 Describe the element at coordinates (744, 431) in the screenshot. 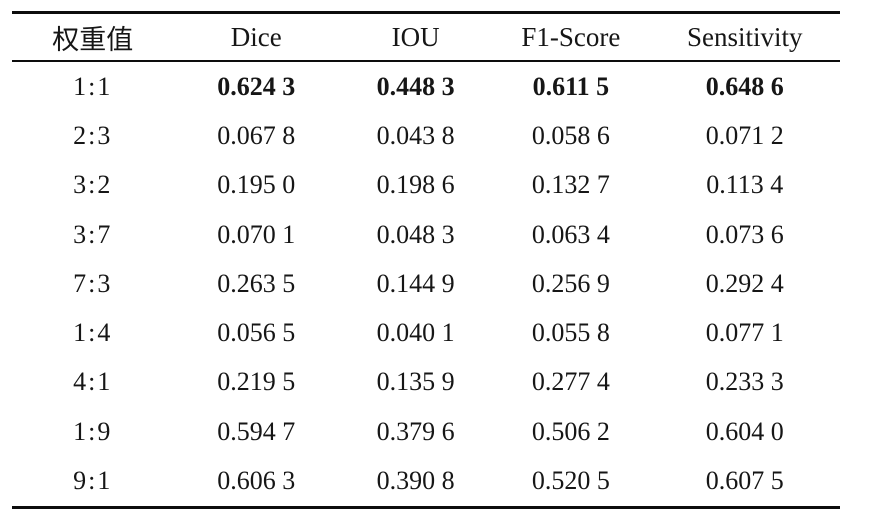

I see `metric-value: 0.604 0` at that location.